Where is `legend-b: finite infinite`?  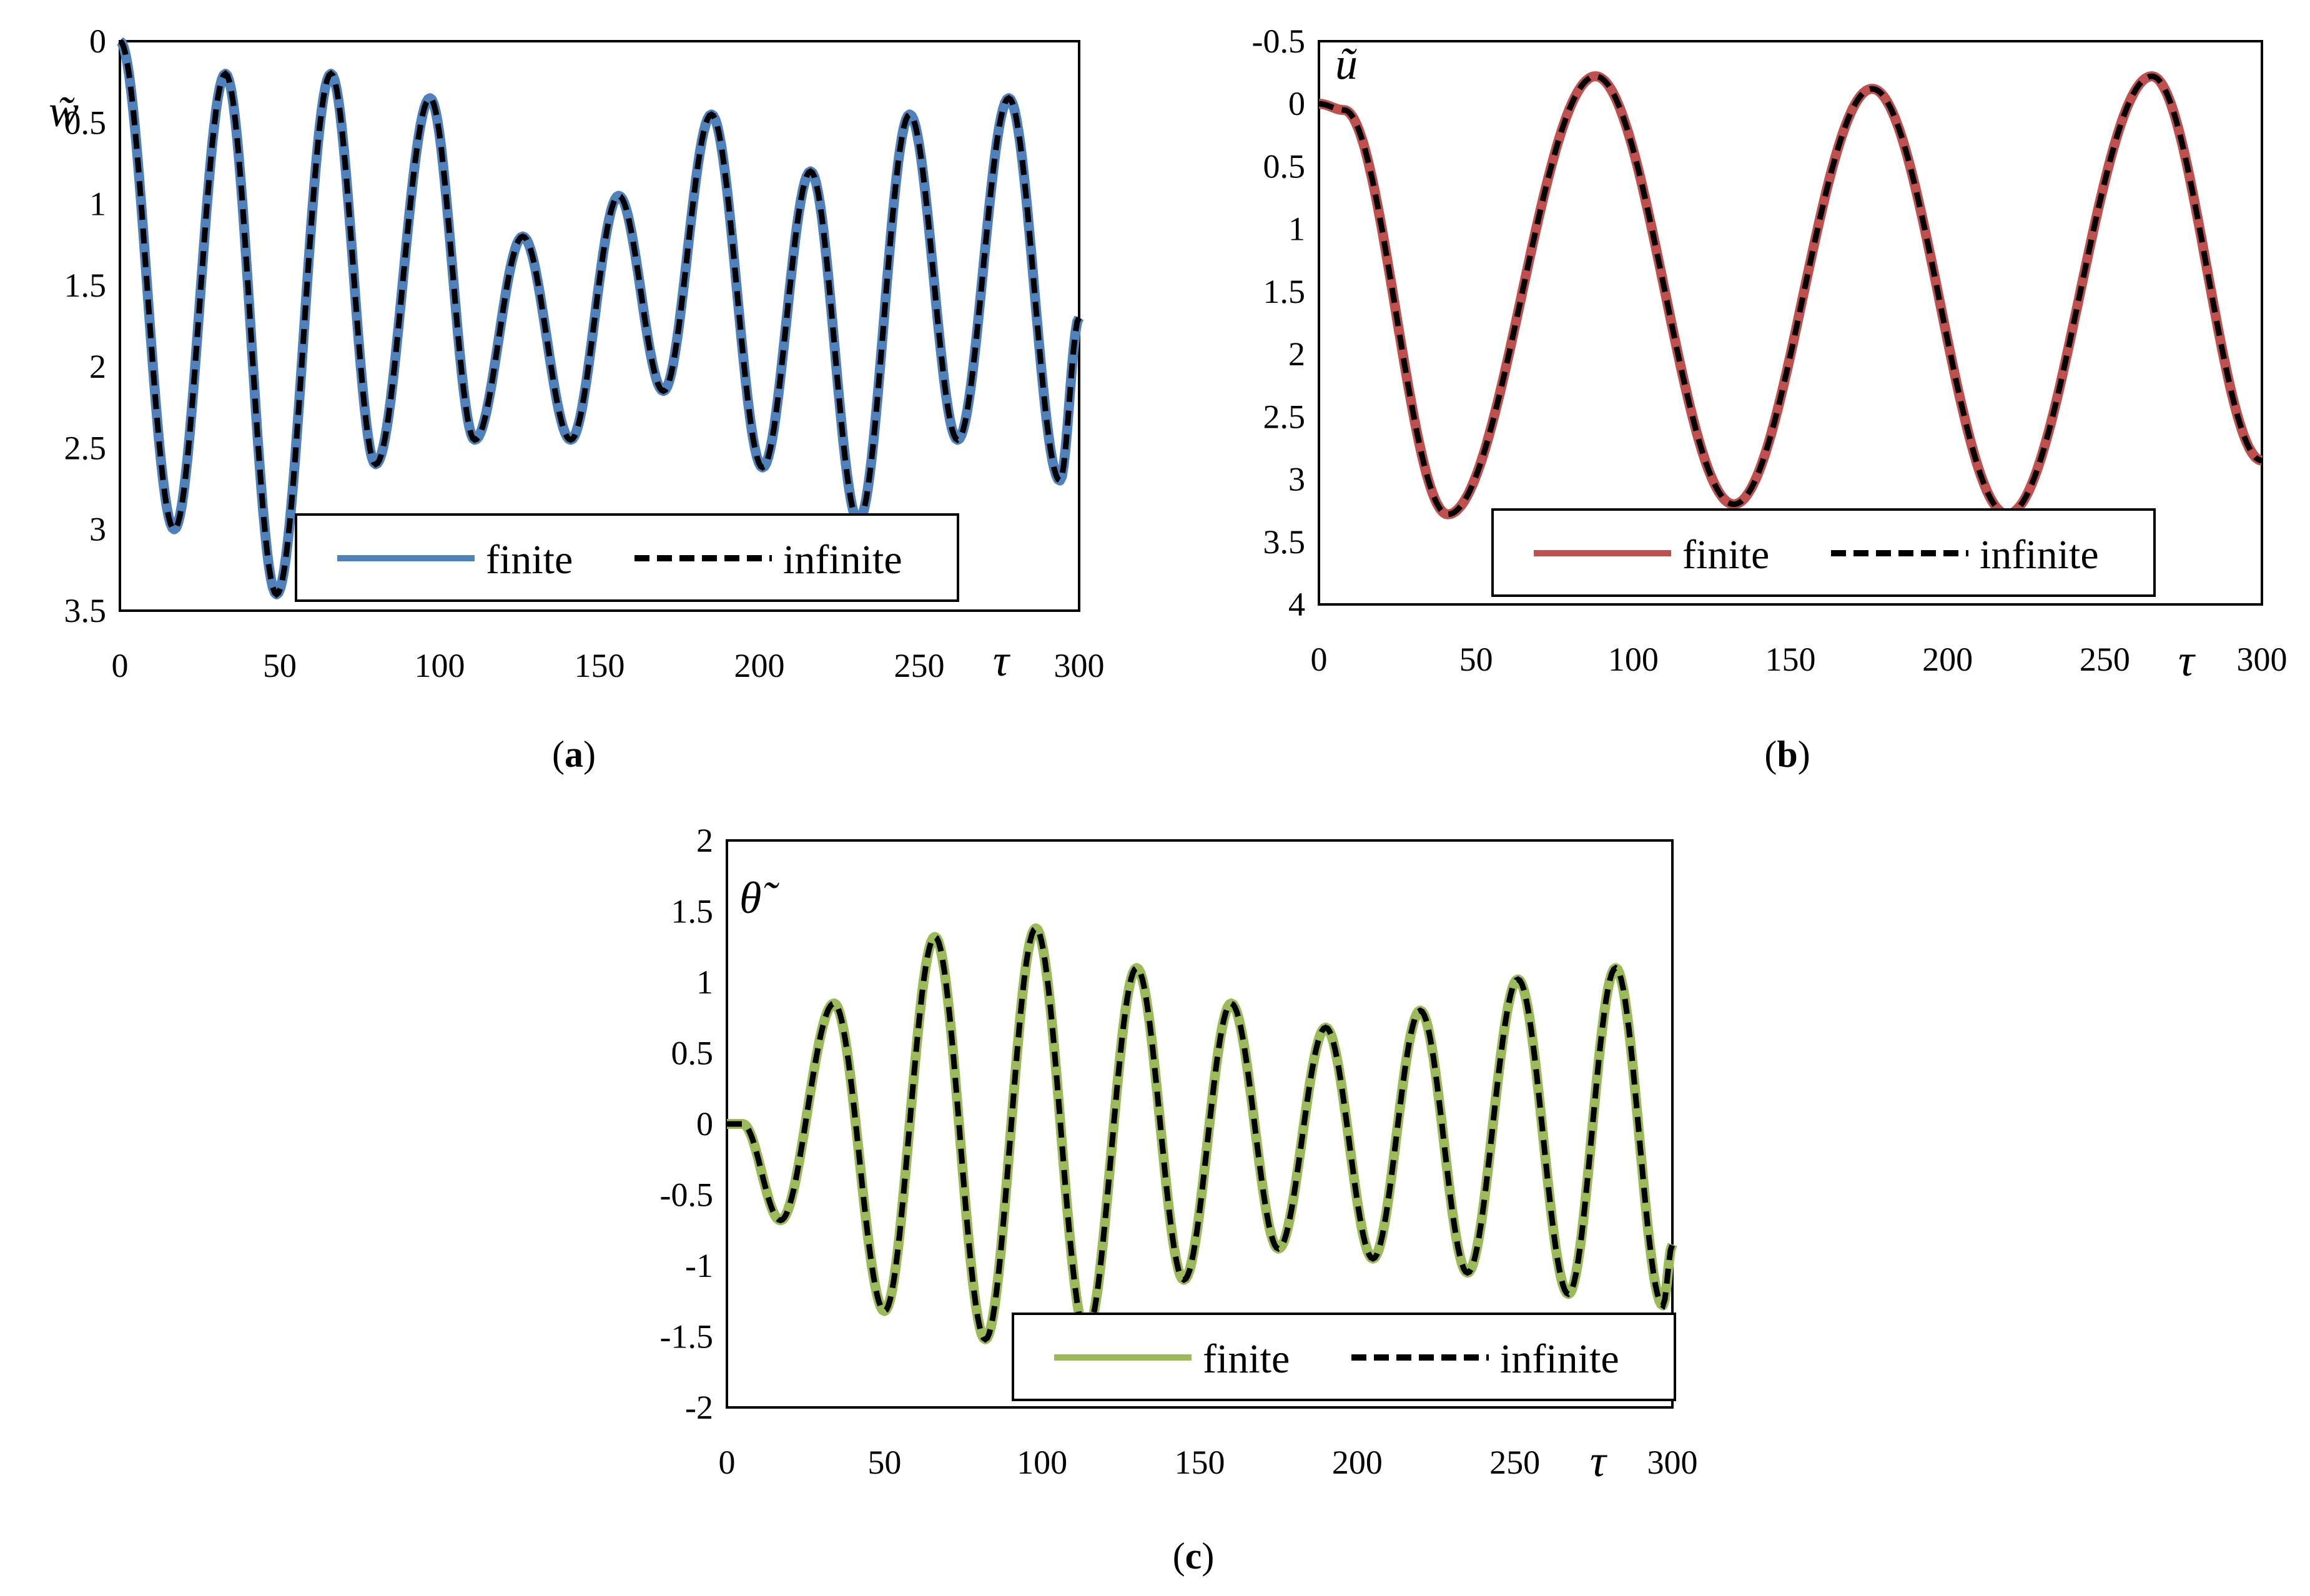
legend-b: finite infinite is located at coordinates (1823, 552).